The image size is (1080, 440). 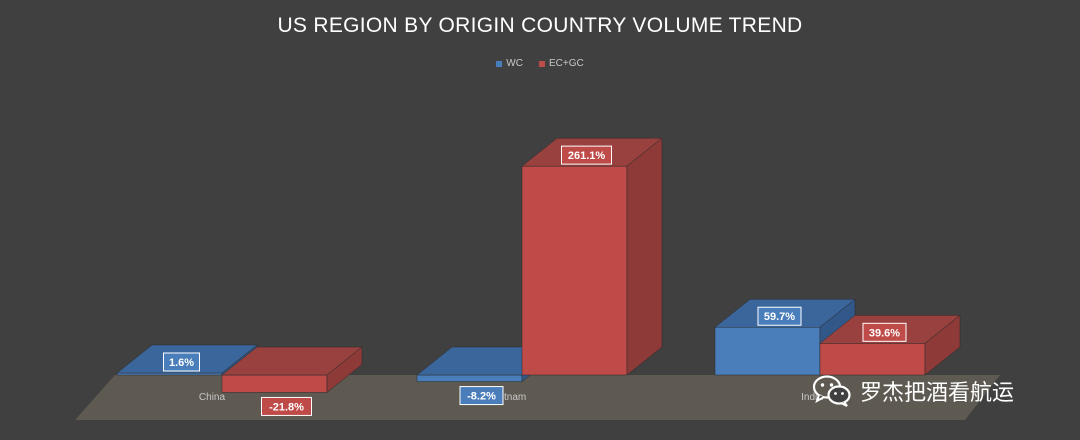 I want to click on legend-label-wc: WC, so click(x=514, y=63).